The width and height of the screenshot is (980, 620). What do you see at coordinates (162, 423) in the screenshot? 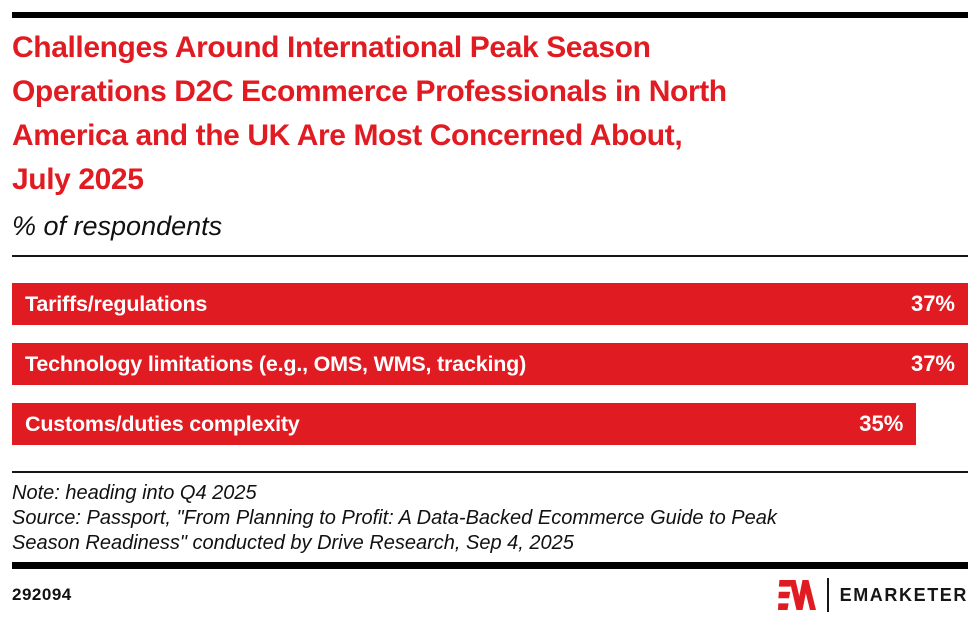
I see `bar-category-label: Customs/duties complexity` at bounding box center [162, 423].